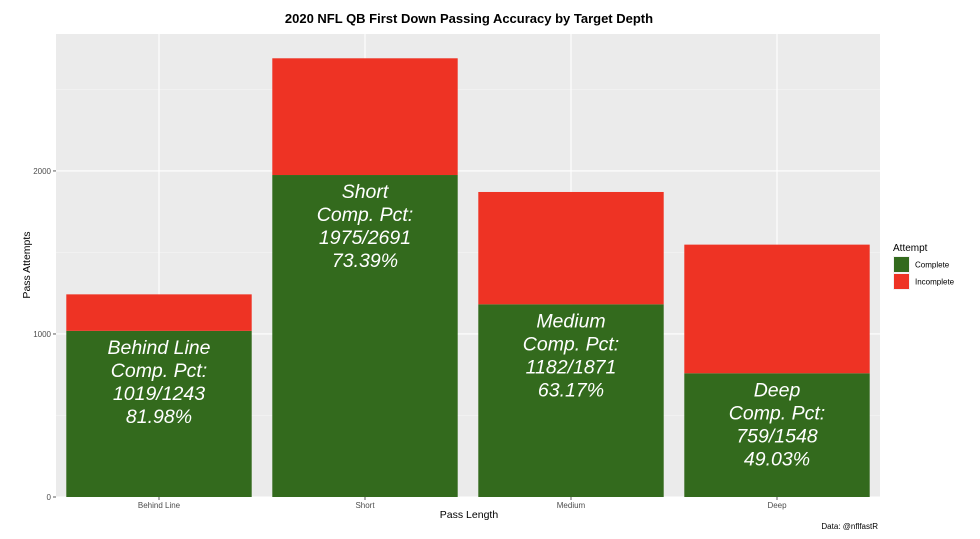 Image resolution: width=980 pixels, height=539 pixels. I want to click on legend-swatch-incomplete, so click(901, 281).